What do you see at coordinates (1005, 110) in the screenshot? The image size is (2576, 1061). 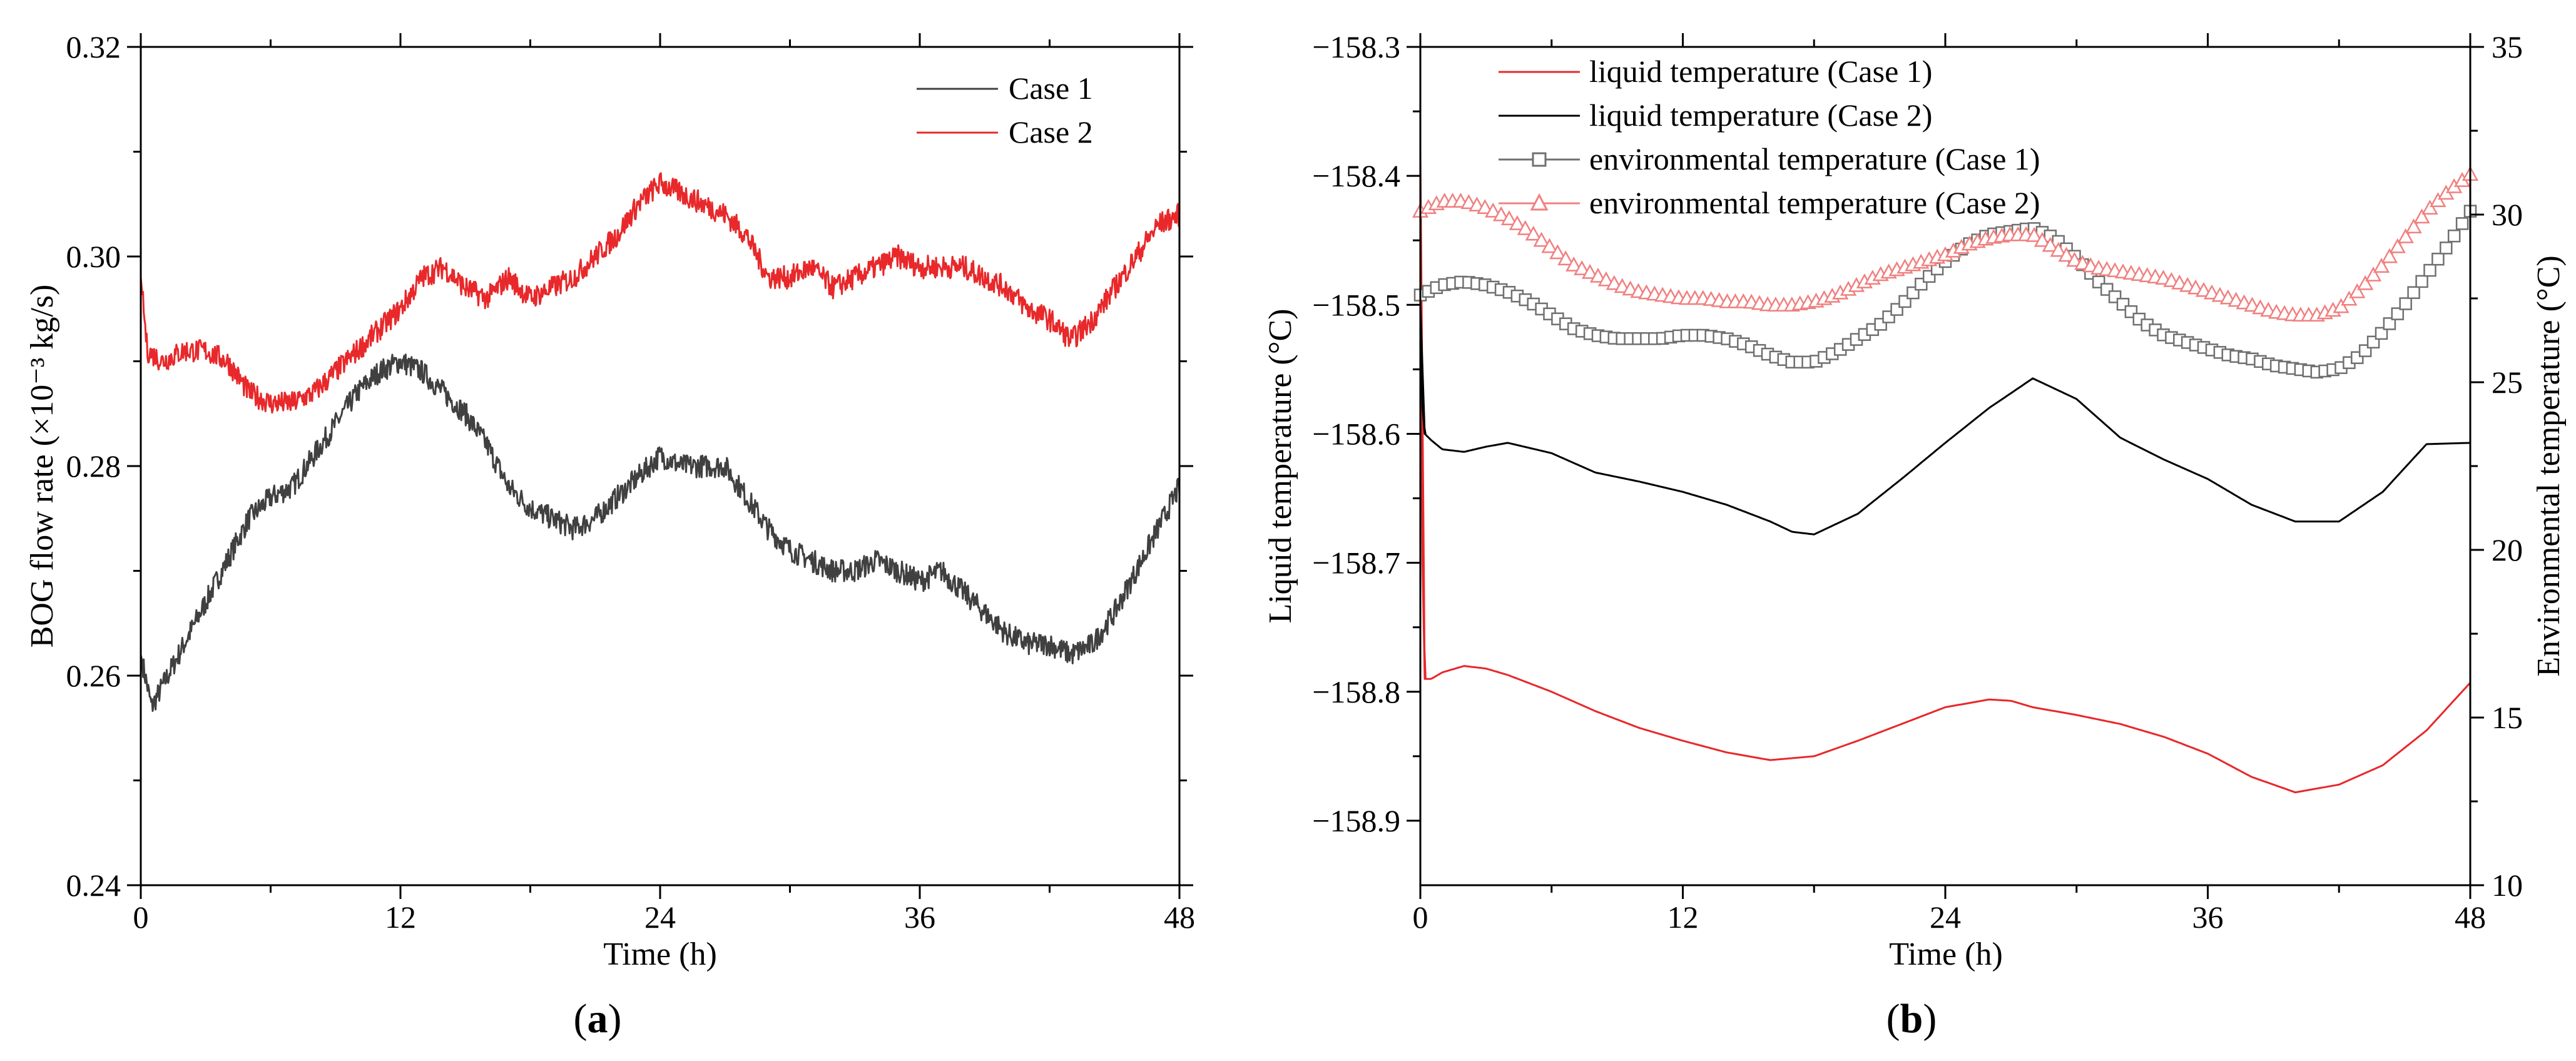 I see `legend-a: Case 1 Case 2` at bounding box center [1005, 110].